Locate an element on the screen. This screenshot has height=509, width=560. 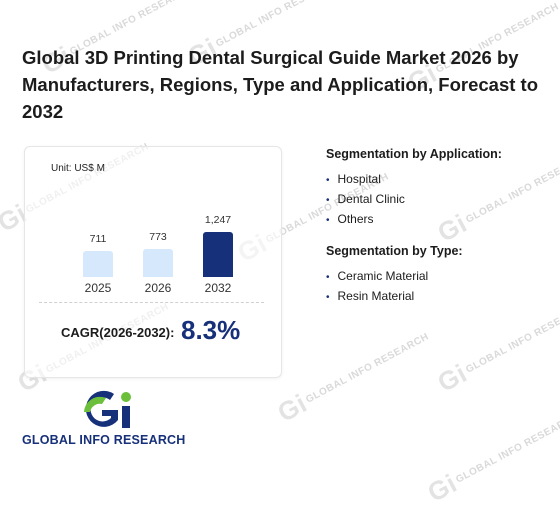
year-label: 2032 is located at coordinates (218, 288).